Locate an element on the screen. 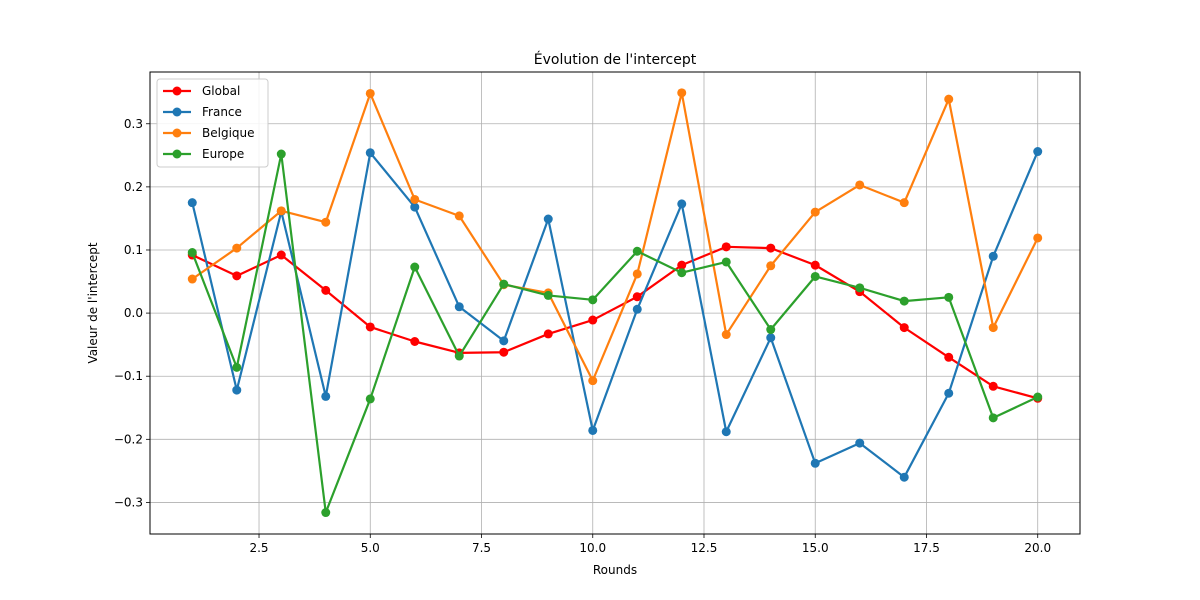 This screenshot has height=600, width=1200. legend-label-global: Global is located at coordinates (221, 91).